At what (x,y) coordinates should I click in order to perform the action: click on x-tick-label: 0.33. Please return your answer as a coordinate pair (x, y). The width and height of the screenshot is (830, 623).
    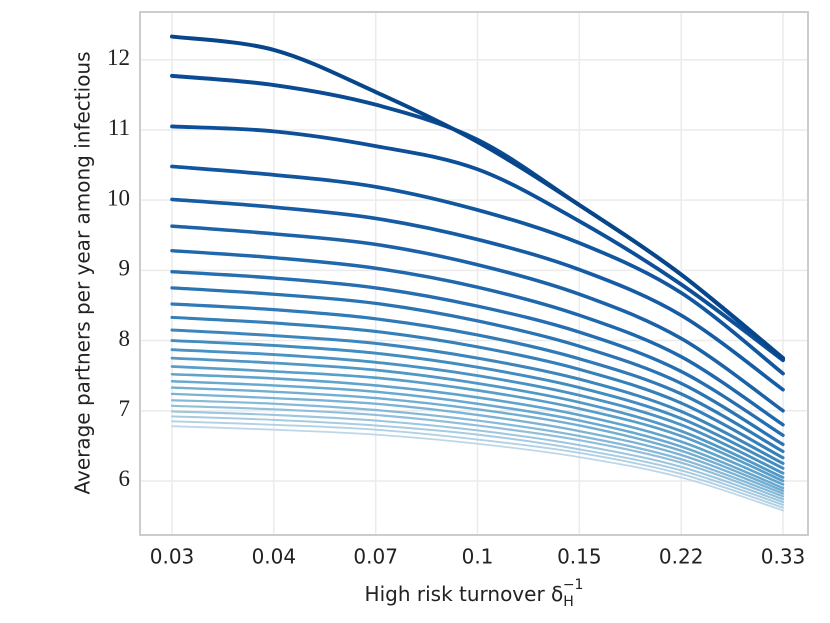
    Looking at the image, I should click on (783, 557).